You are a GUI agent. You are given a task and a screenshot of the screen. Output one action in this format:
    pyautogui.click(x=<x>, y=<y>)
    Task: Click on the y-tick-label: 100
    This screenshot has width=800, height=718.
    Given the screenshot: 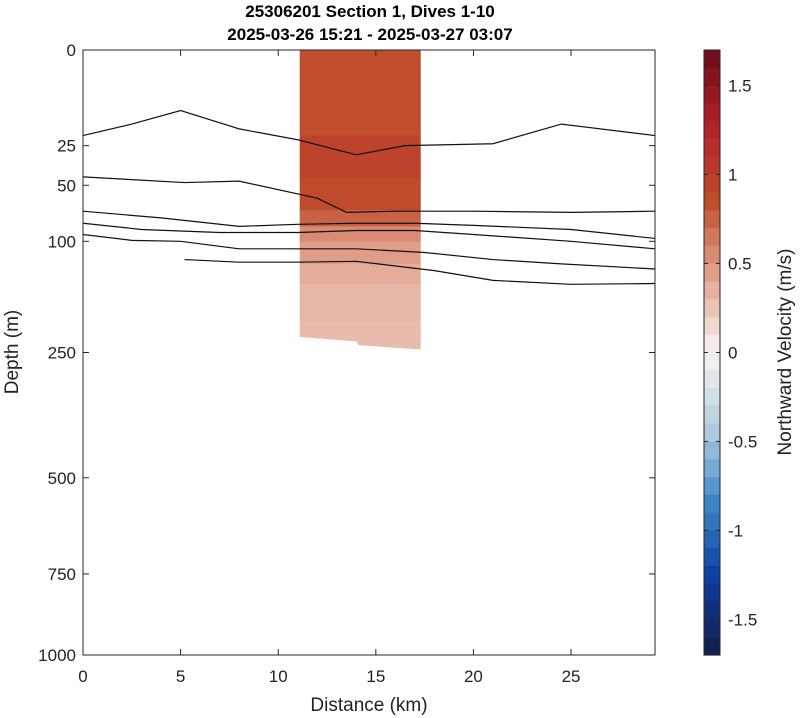 What is the action you would take?
    pyautogui.click(x=62, y=241)
    